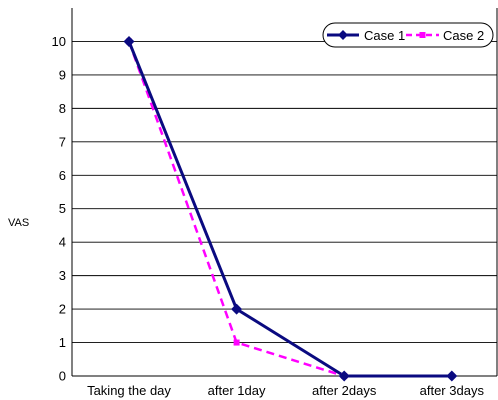 This screenshot has width=498, height=400. I want to click on y-tick-label: 5, so click(62, 208).